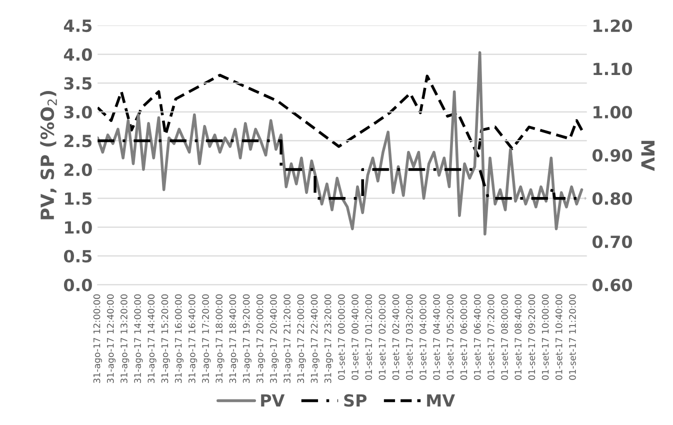  What do you see at coordinates (152, 338) in the screenshot?
I see `x-tick-label: 31-ago-17 14:40:00` at bounding box center [152, 338].